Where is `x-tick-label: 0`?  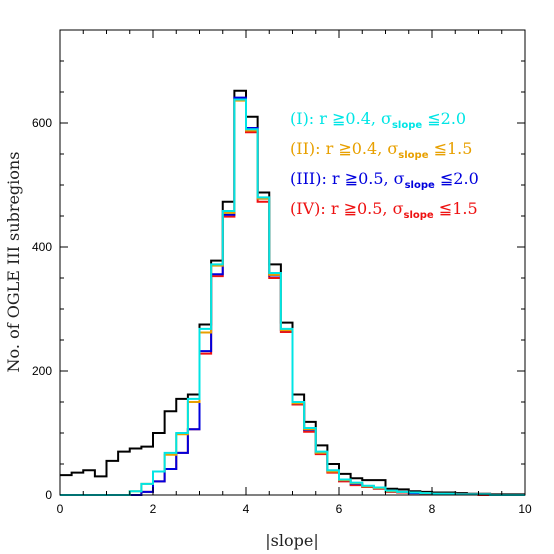
x-tick-label: 0 is located at coordinates (60, 509).